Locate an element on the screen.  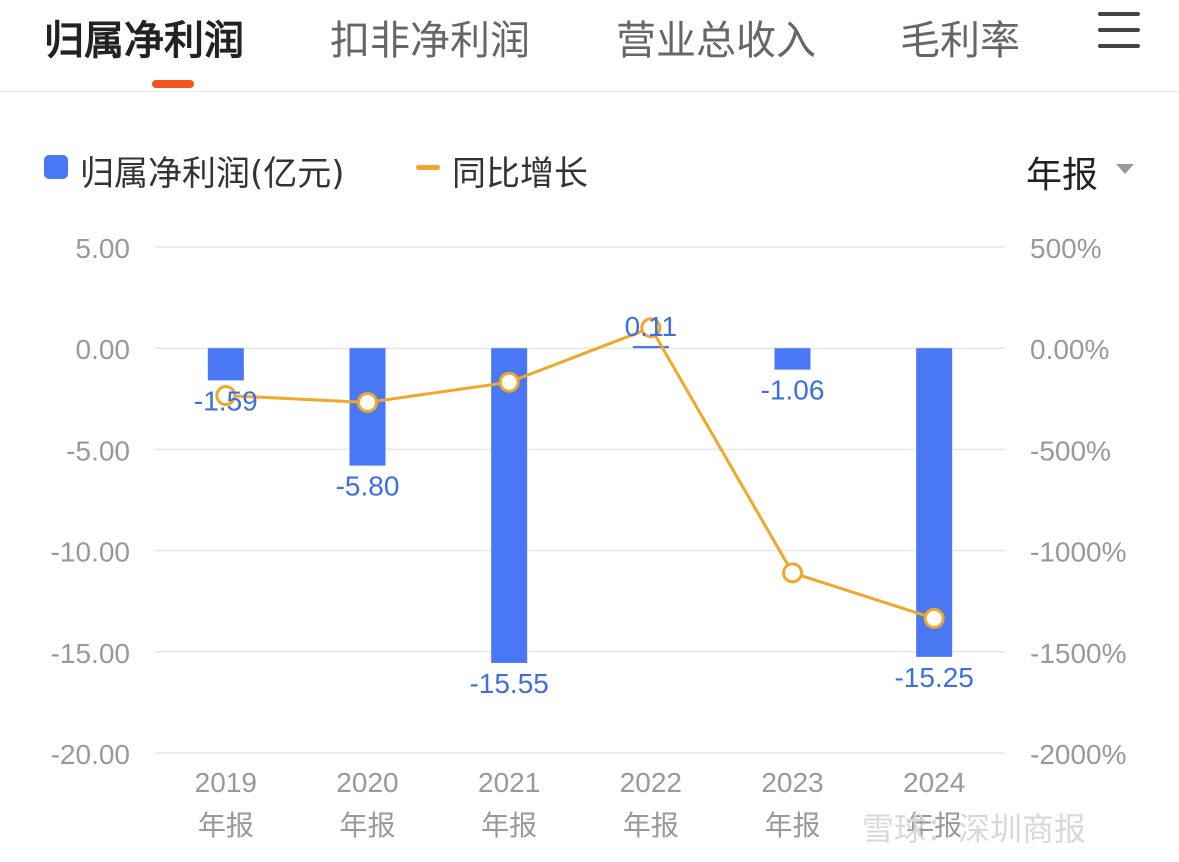
right-axis-tick-label: -1500% is located at coordinates (1078, 653).